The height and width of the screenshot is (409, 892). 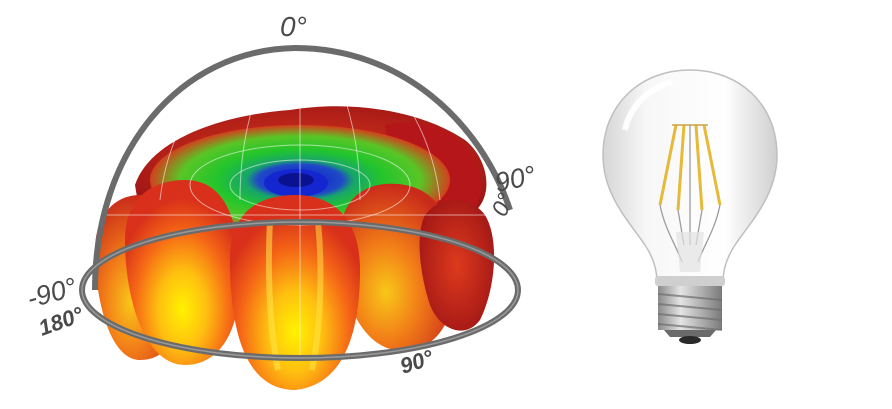 What do you see at coordinates (690, 167) in the screenshot?
I see `filament-strands` at bounding box center [690, 167].